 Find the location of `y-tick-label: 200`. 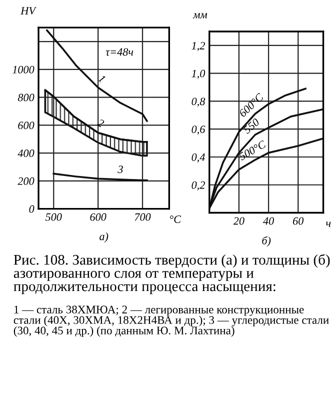

y-tick-label: 200 is located at coordinates (26, 181).